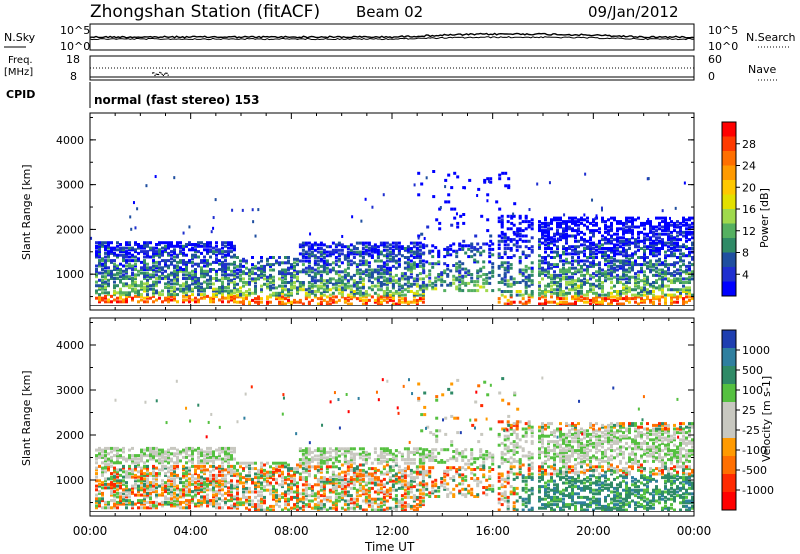 Image resolution: width=800 pixels, height=554 pixels. I want to click on x-tick-label: 04:00, so click(190, 531).